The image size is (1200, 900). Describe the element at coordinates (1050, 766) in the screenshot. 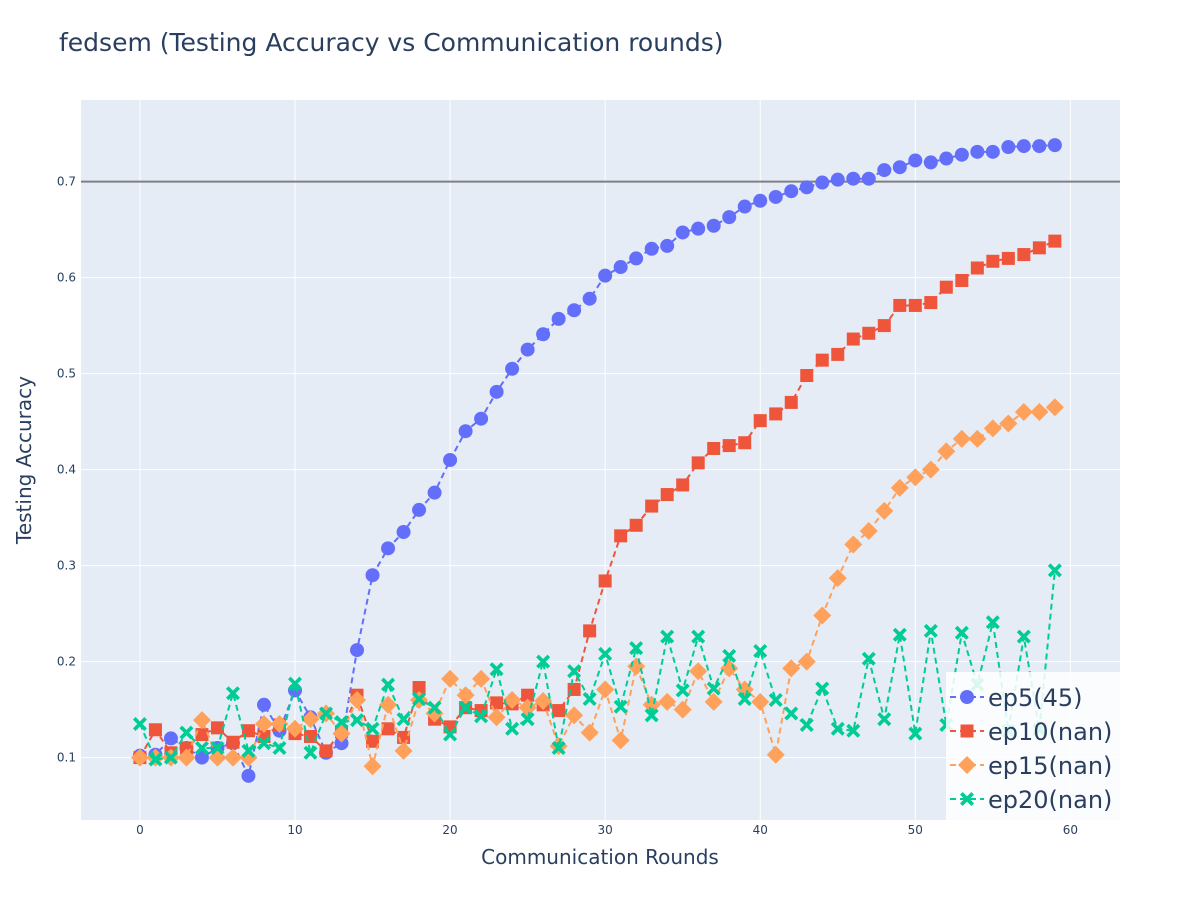

I see `legend-label: ep15(nan)` at that location.